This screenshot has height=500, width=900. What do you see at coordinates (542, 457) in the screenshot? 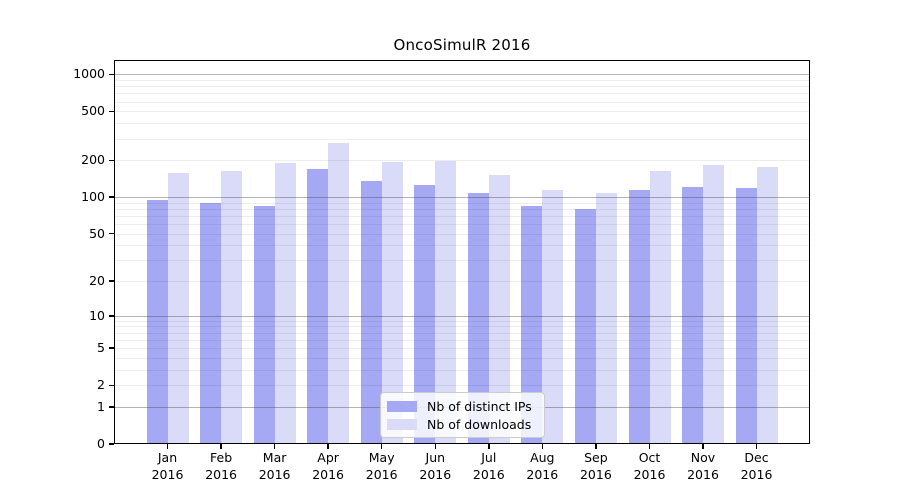
I see `x-tick-label-month: Aug` at bounding box center [542, 457].